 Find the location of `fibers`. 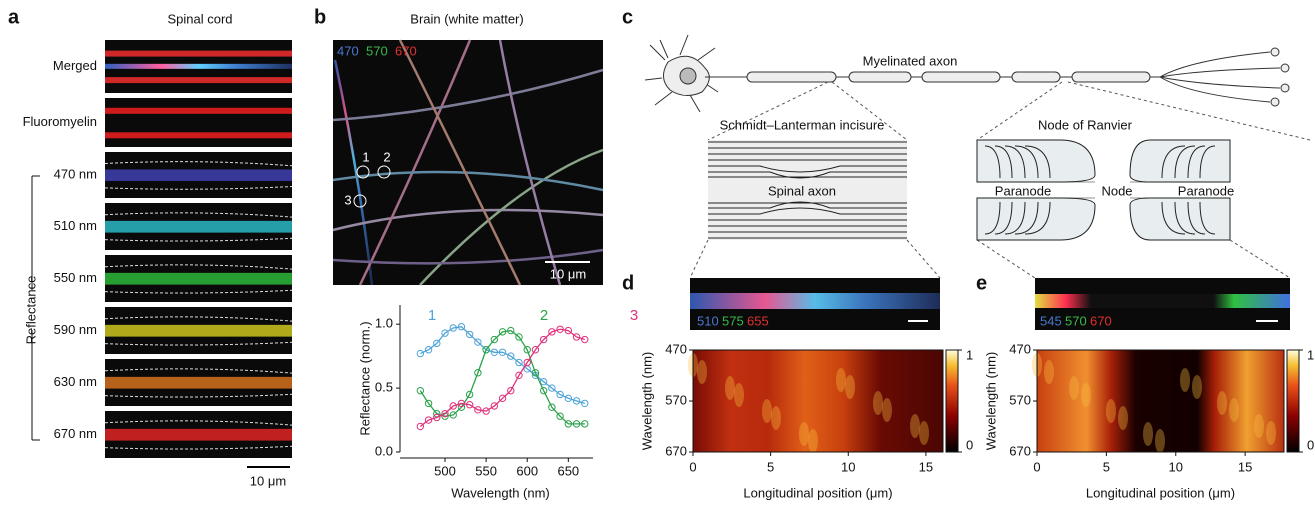

fibers is located at coordinates (468, 162).